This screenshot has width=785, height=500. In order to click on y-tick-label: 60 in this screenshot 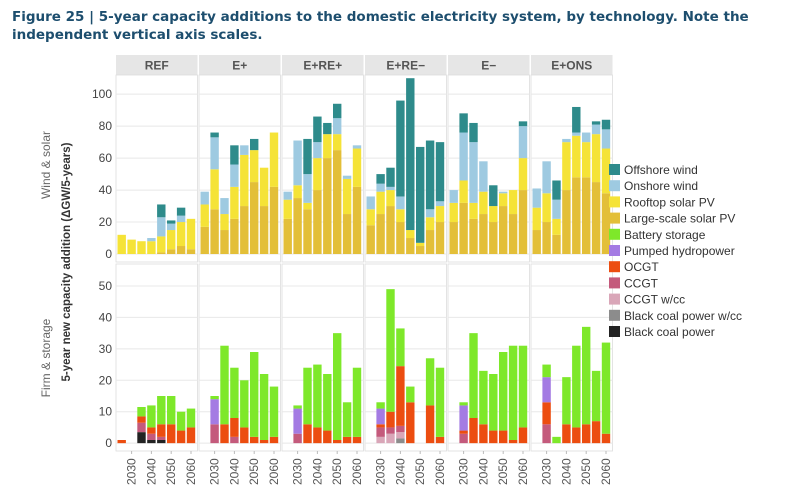, I will do `click(106, 158)`.